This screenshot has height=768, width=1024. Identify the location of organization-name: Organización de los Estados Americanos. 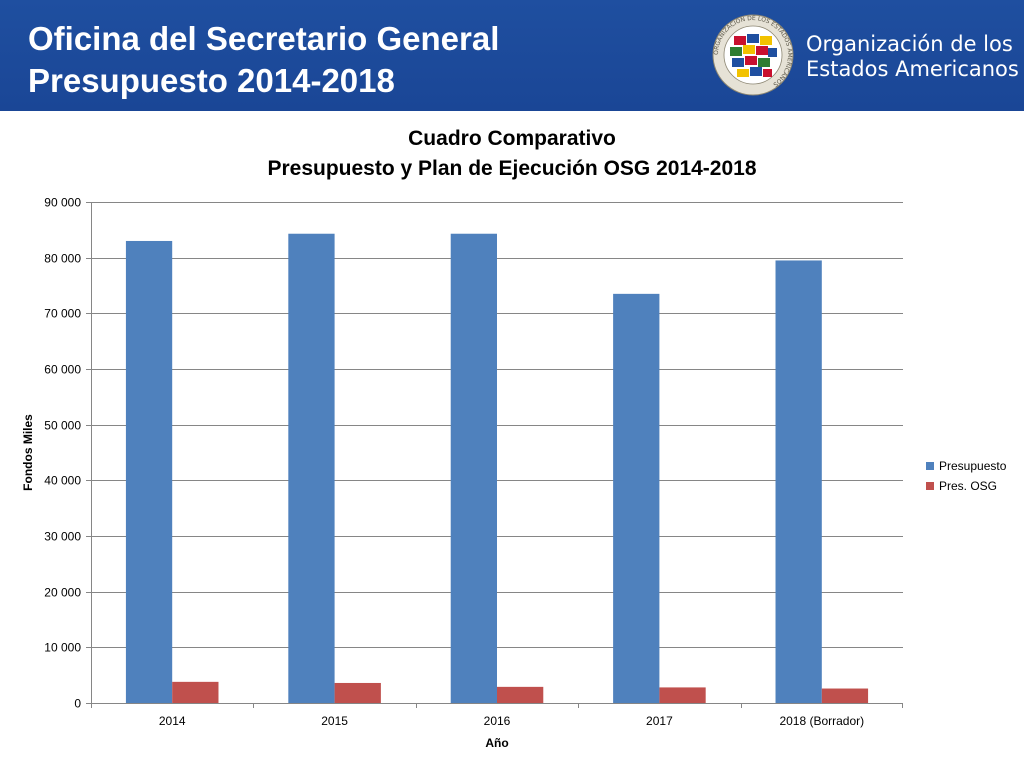
(912, 57).